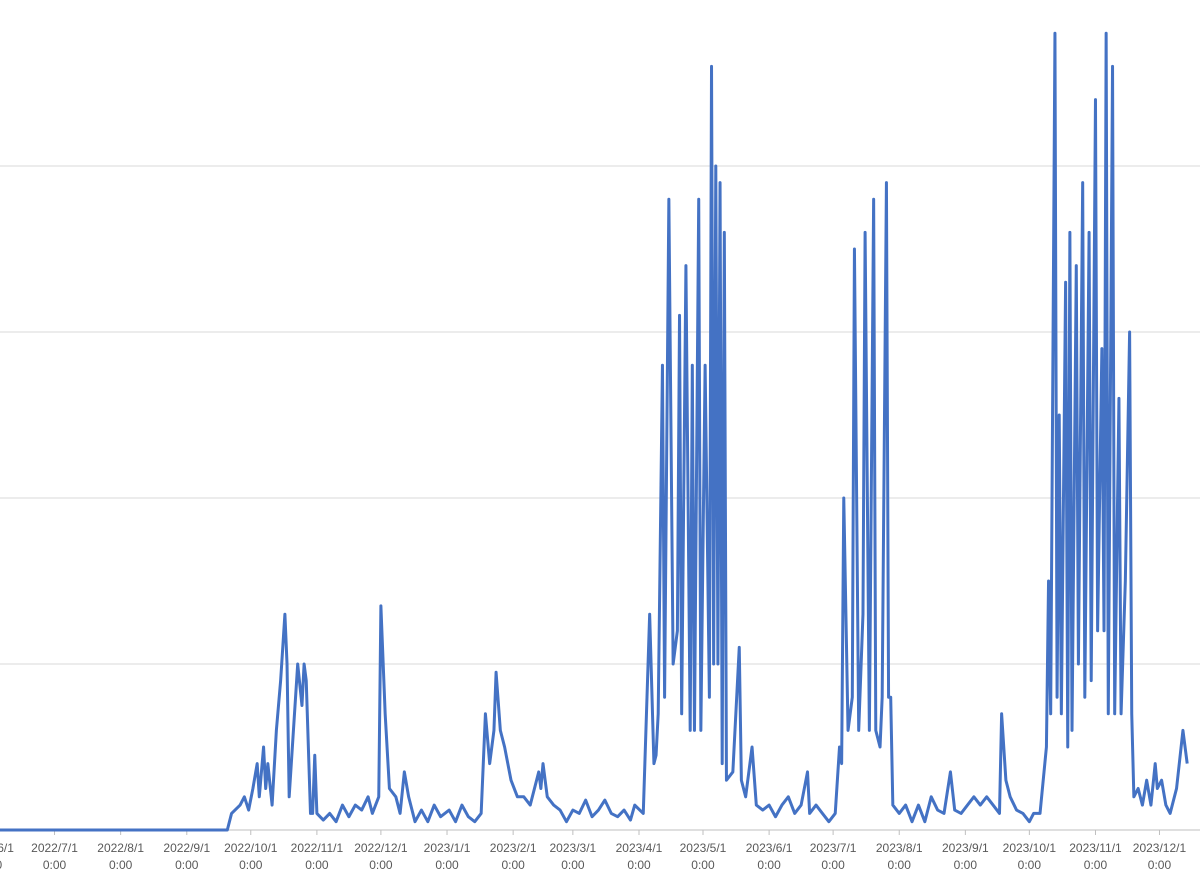 Image resolution: width=1200 pixels, height=877 pixels. I want to click on x-tick-label: 2022/10/1 0:00, so click(251, 856).